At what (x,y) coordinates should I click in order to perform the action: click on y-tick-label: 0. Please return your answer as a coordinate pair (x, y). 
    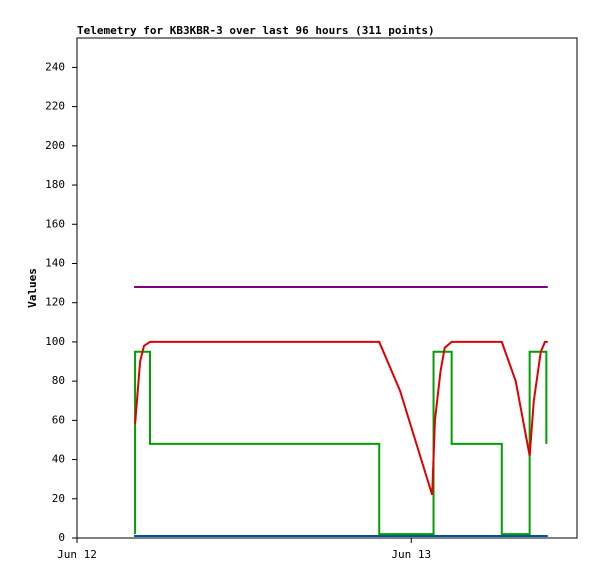
    Looking at the image, I should click on (61, 537).